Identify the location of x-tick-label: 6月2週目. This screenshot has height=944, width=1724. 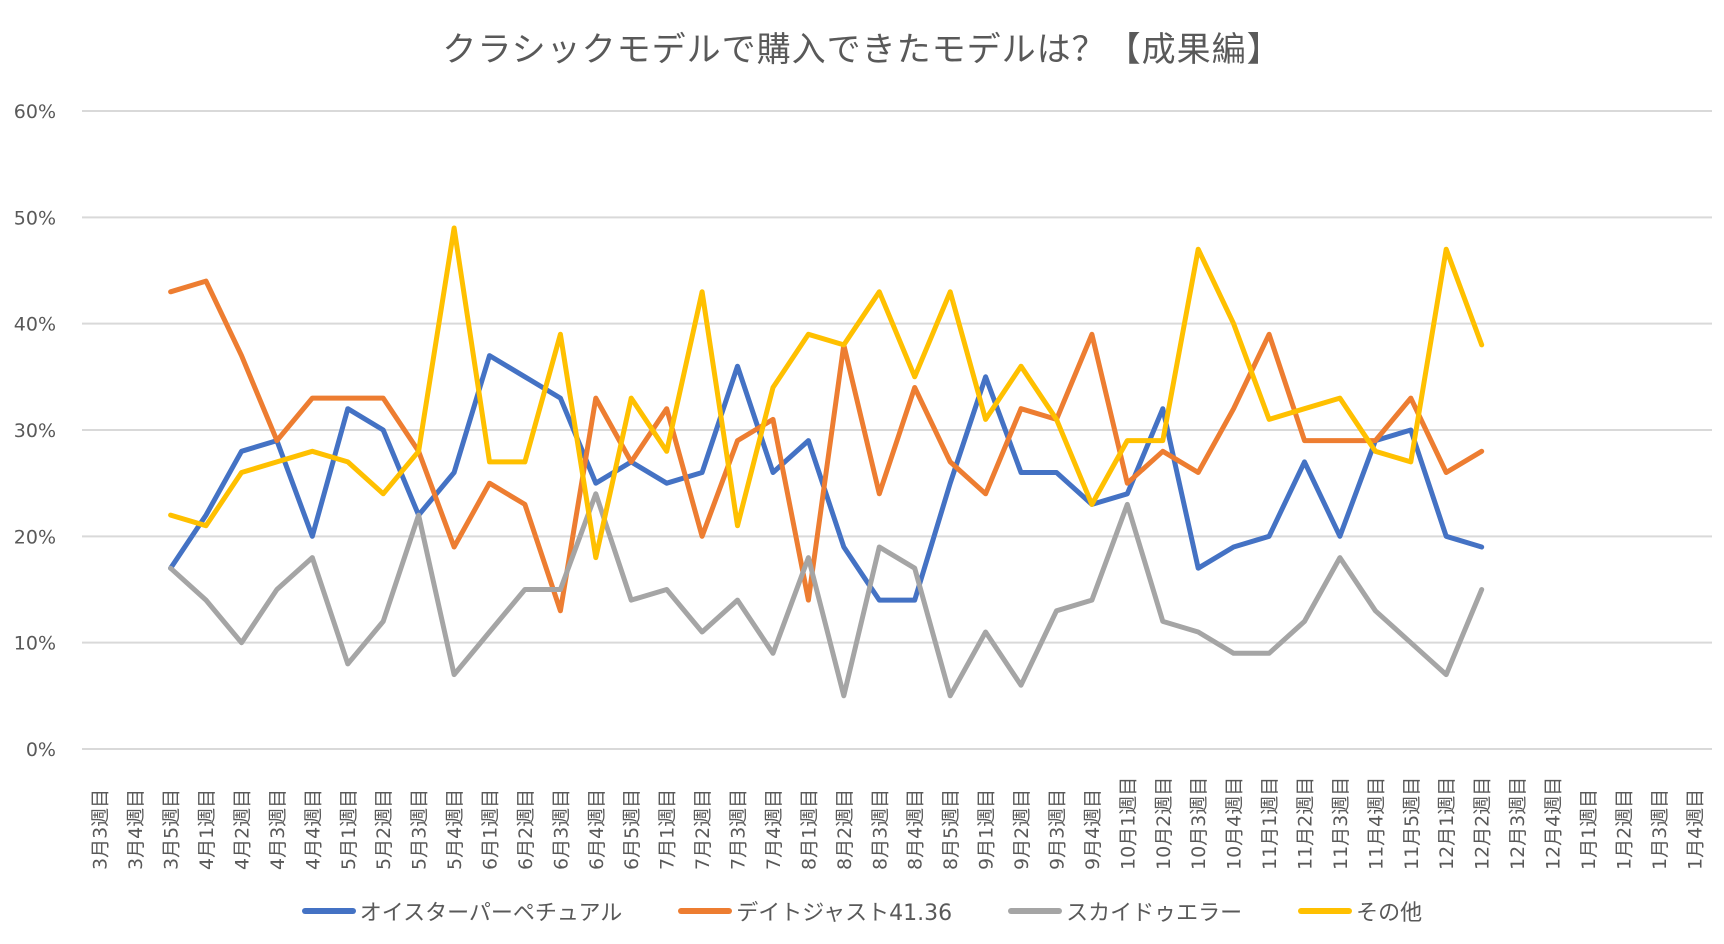
(526, 829).